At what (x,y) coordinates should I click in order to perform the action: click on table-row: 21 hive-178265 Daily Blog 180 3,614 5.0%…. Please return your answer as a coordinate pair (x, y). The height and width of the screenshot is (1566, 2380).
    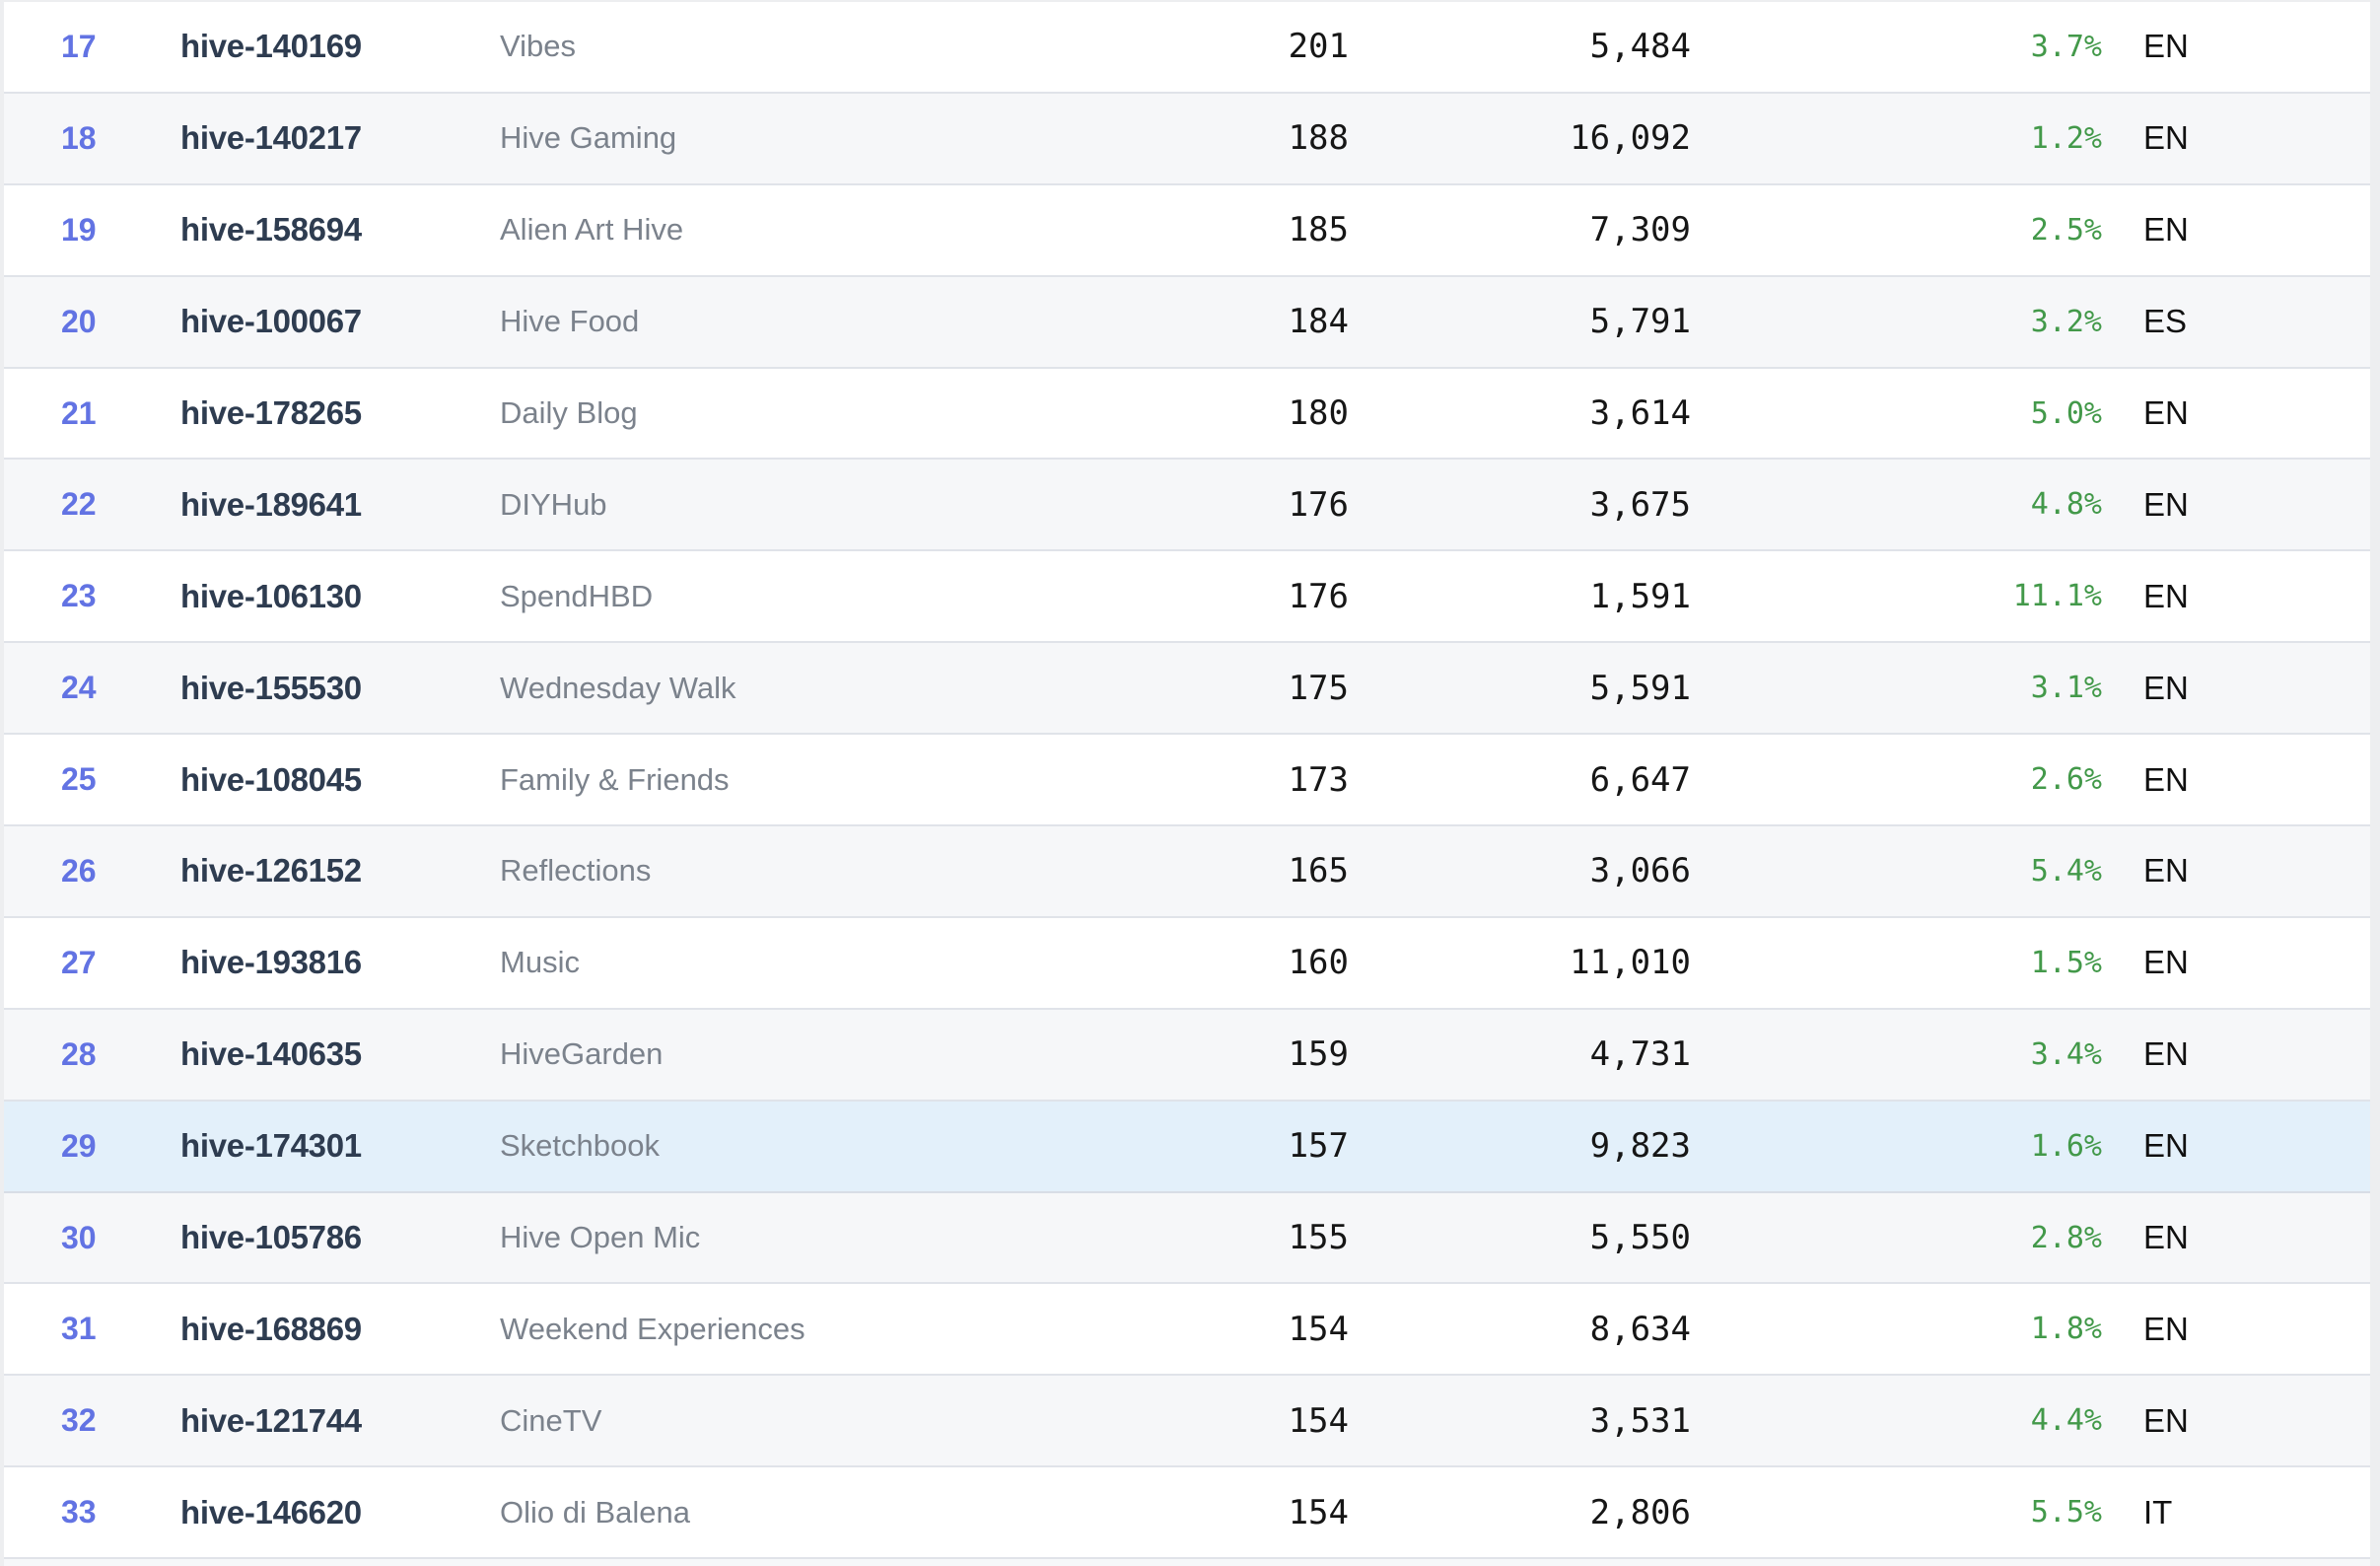
    Looking at the image, I should click on (1187, 414).